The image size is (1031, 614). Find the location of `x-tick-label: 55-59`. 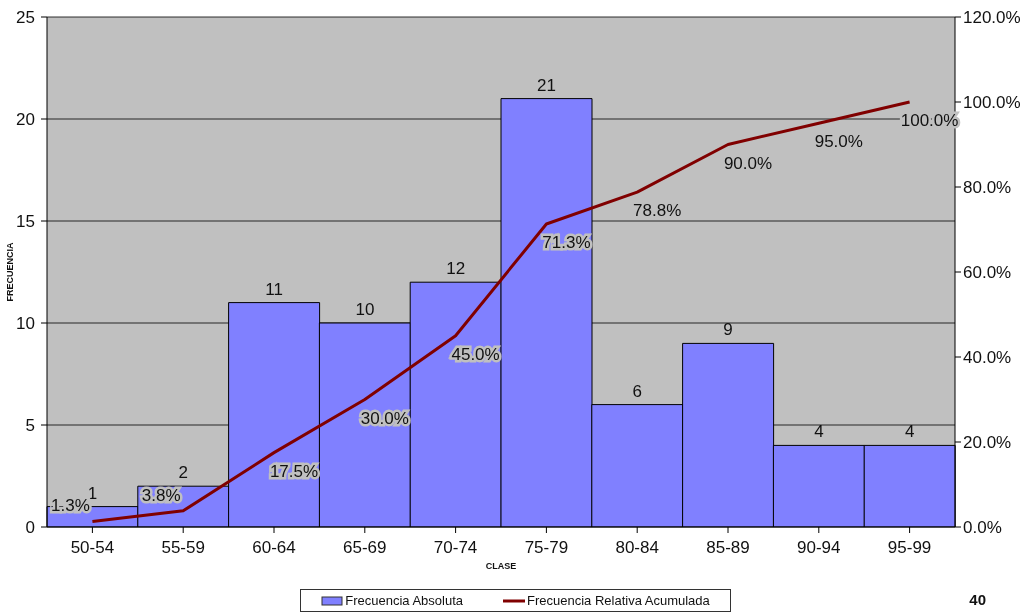

x-tick-label: 55-59 is located at coordinates (183, 548).